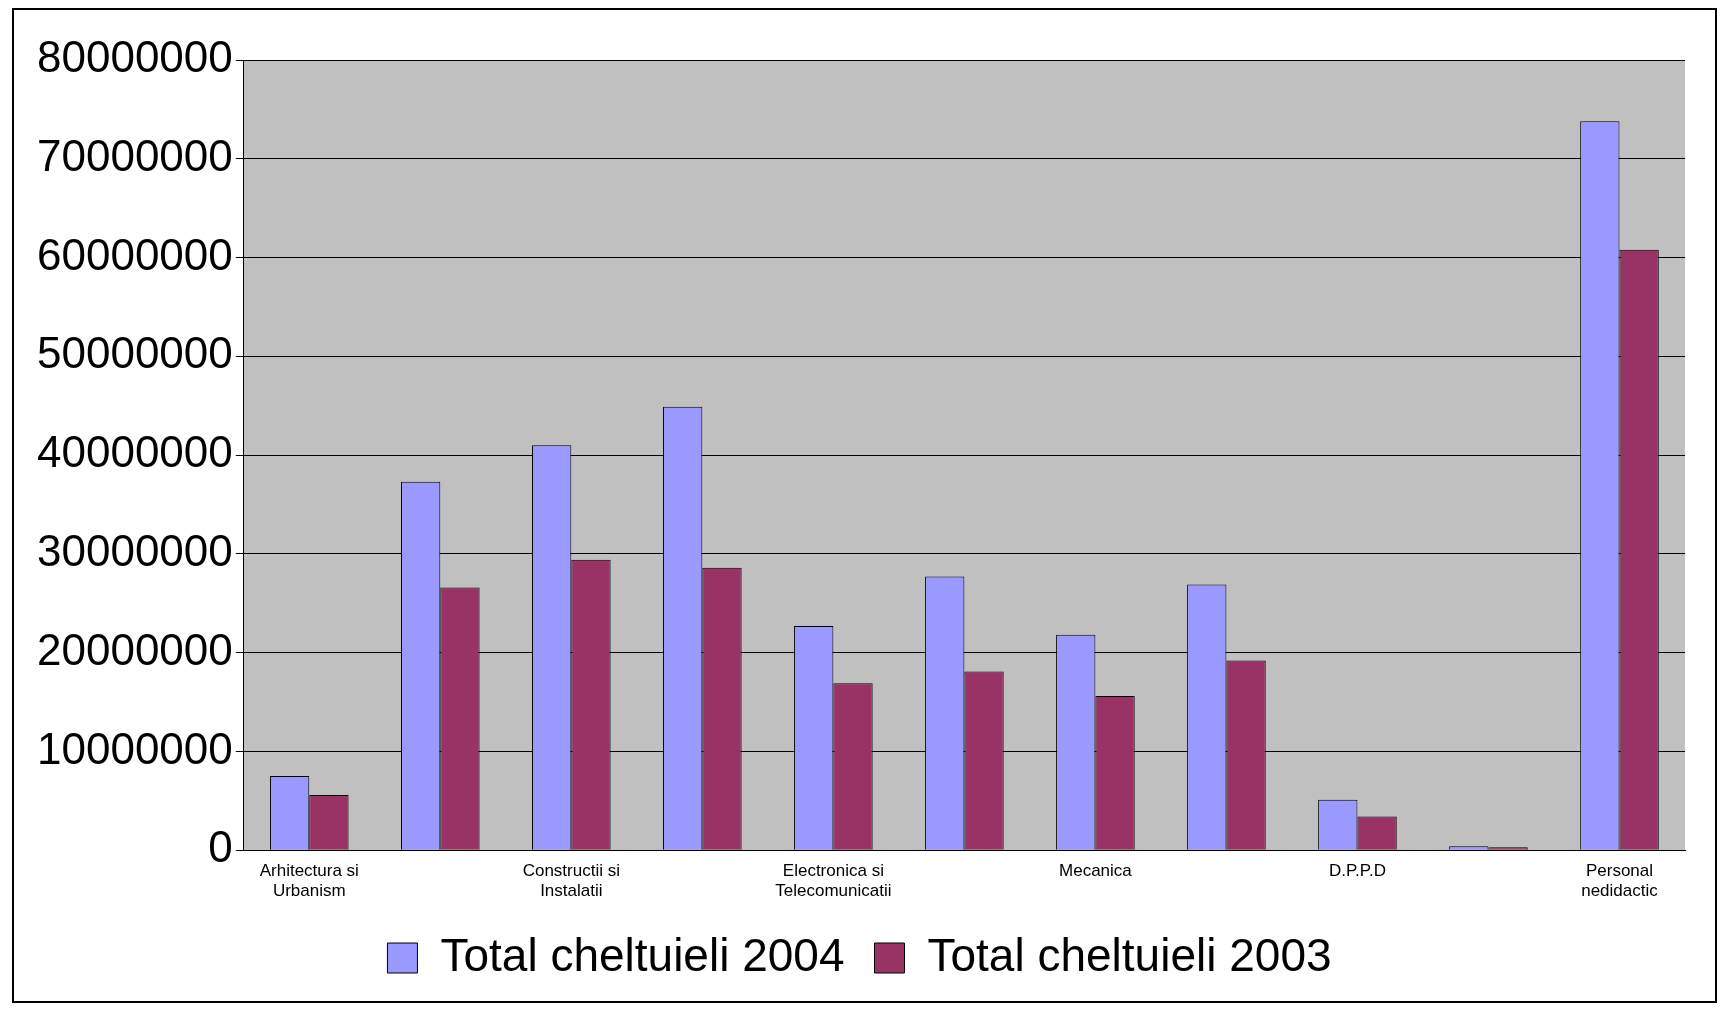  Describe the element at coordinates (135, 353) in the screenshot. I see `y-tick-label: 50000000` at that location.